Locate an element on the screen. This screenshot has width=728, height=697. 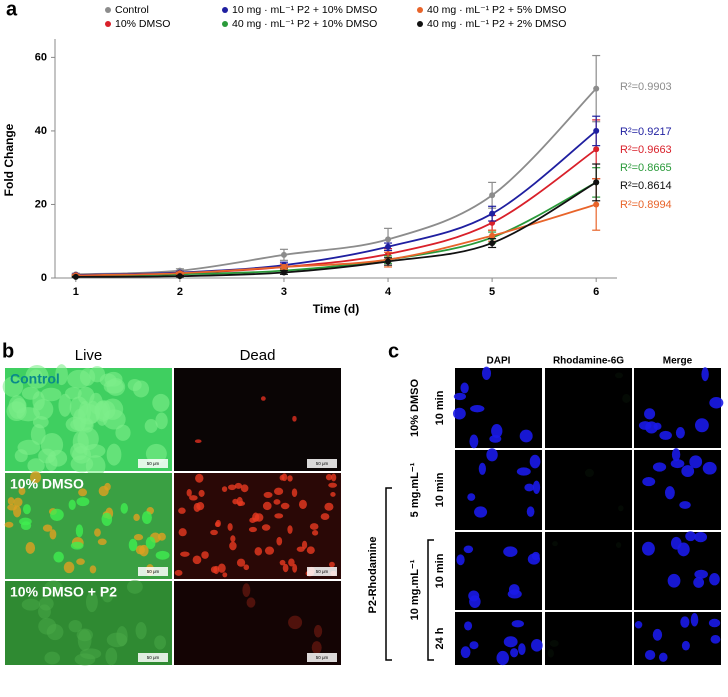
legend-label: Control is located at coordinates (132, 10).